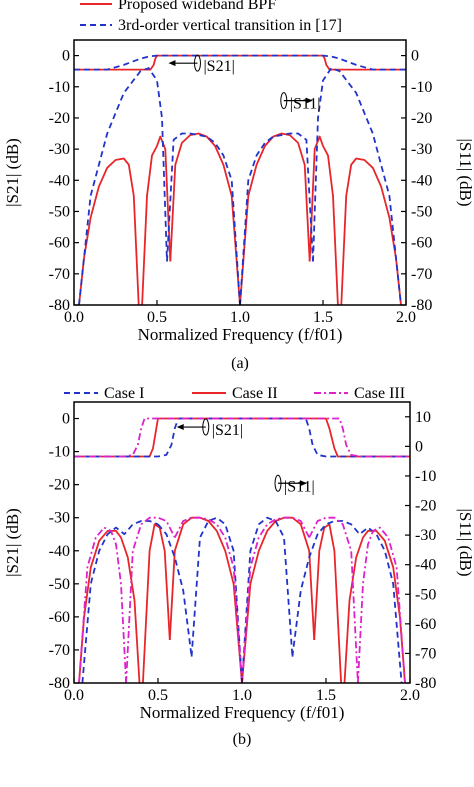  I want to click on y-right-tick-label: -30, so click(425, 535).